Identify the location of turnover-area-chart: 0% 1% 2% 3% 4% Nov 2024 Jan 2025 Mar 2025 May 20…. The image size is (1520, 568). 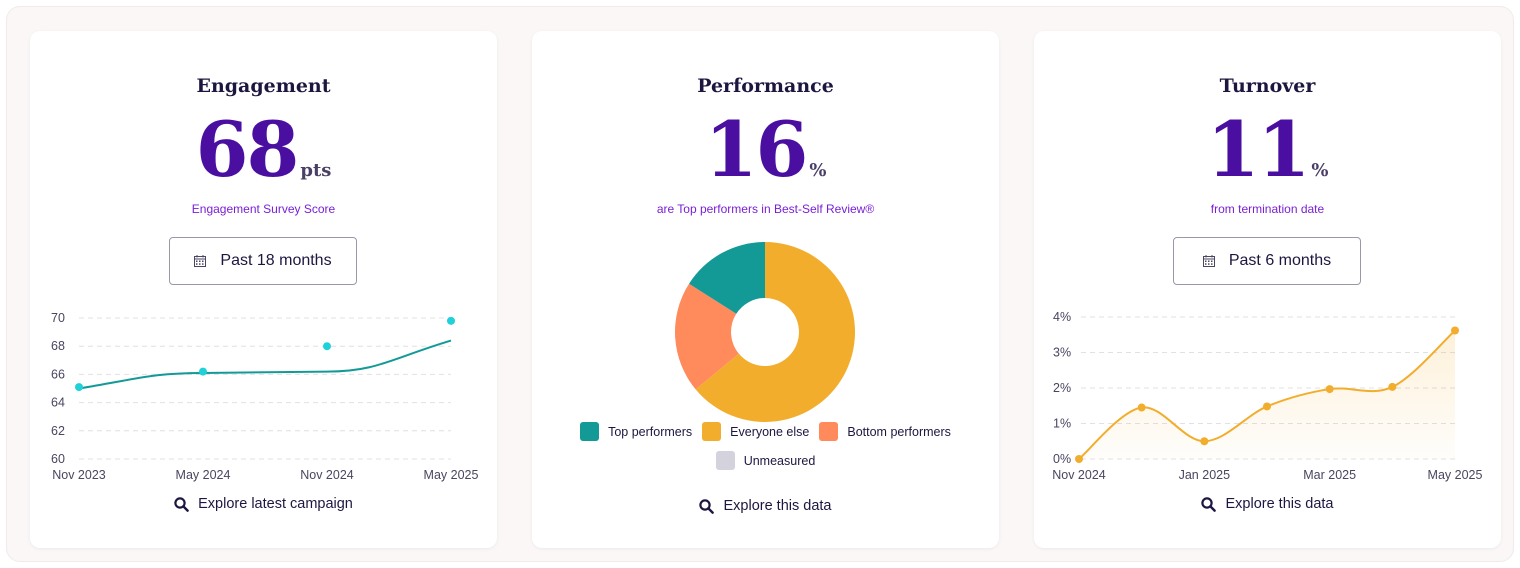
(1267, 396).